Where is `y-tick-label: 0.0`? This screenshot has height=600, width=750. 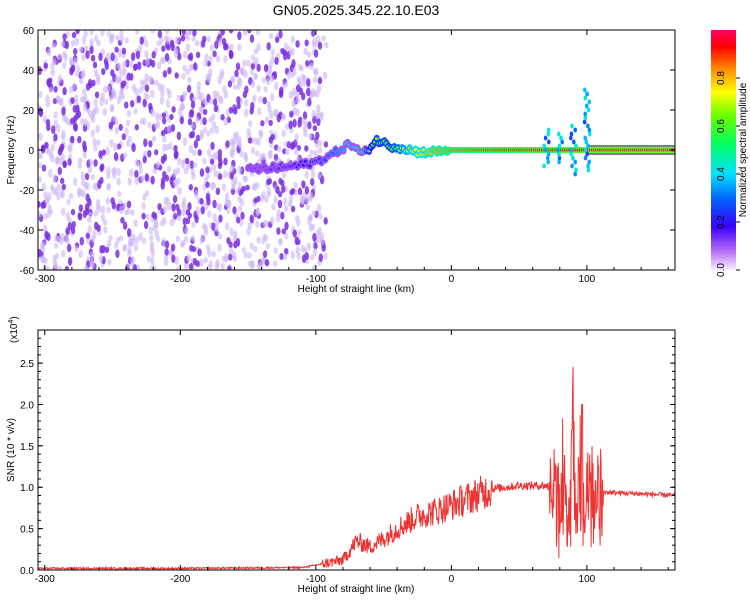 y-tick-label: 0.0 is located at coordinates (27, 571).